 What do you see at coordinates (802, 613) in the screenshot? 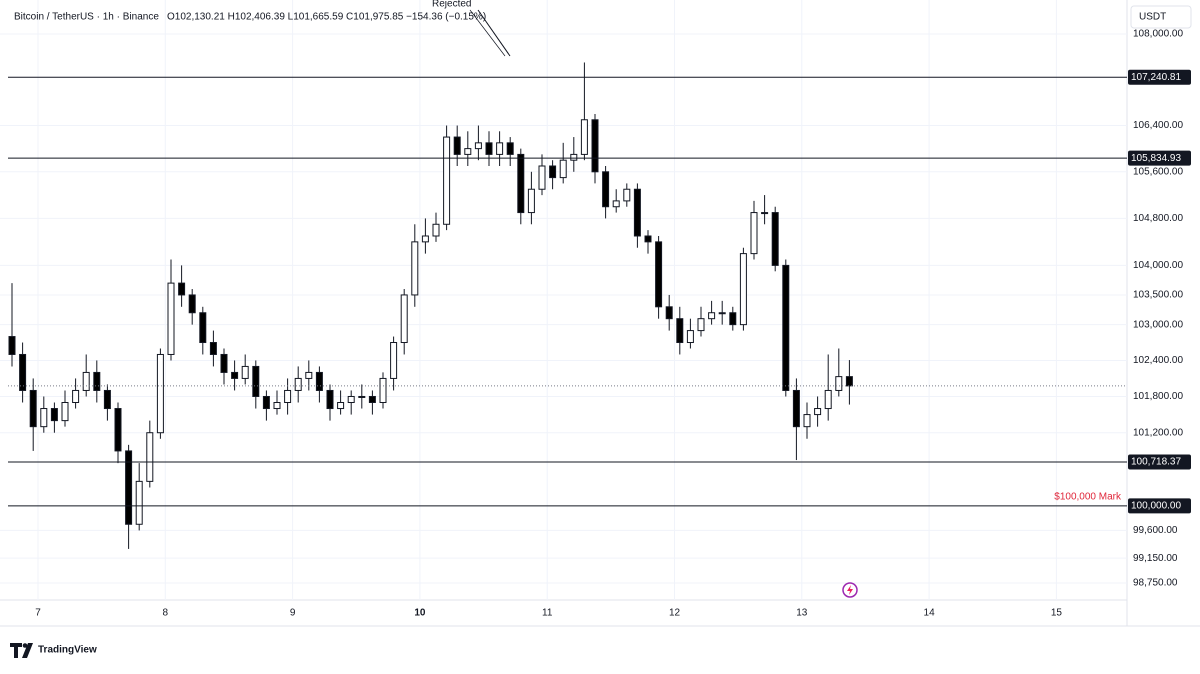
I see `x-tick-label: 13` at bounding box center [802, 613].